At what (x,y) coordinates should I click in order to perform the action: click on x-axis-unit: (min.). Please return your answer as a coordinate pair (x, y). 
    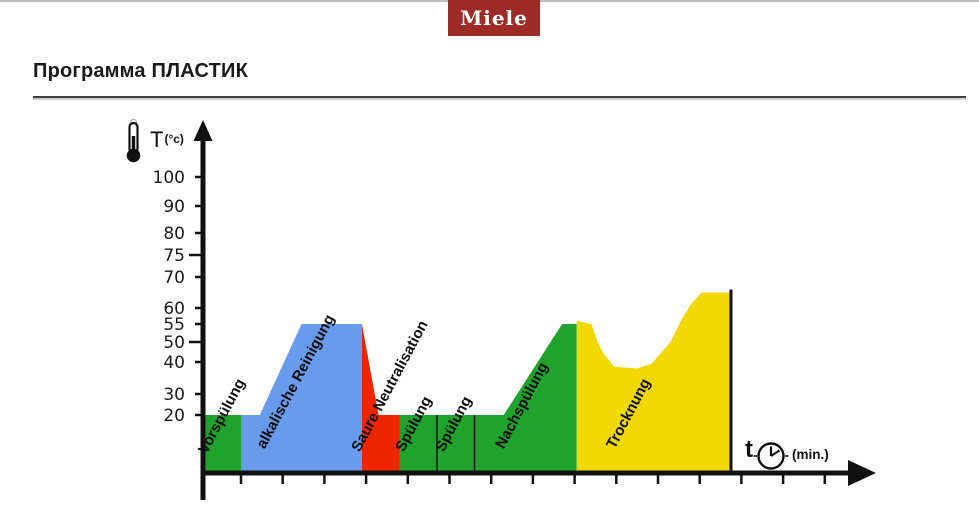
    Looking at the image, I should click on (810, 454).